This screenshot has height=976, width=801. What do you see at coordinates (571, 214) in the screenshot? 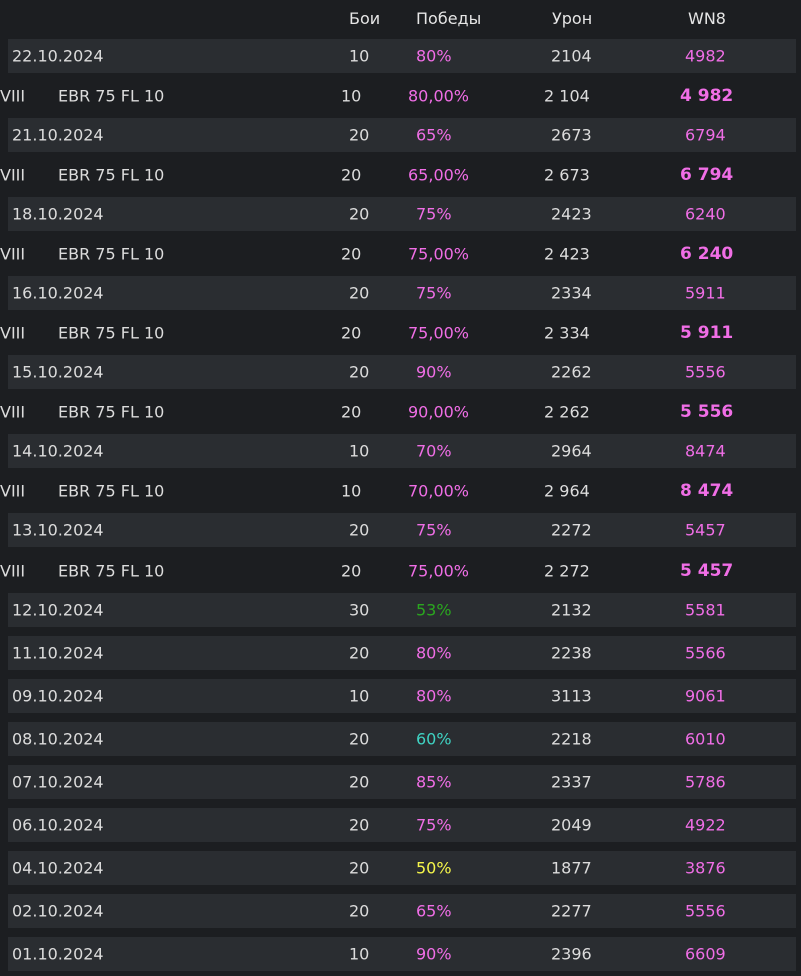
I see `damage-cell: 2423` at bounding box center [571, 214].